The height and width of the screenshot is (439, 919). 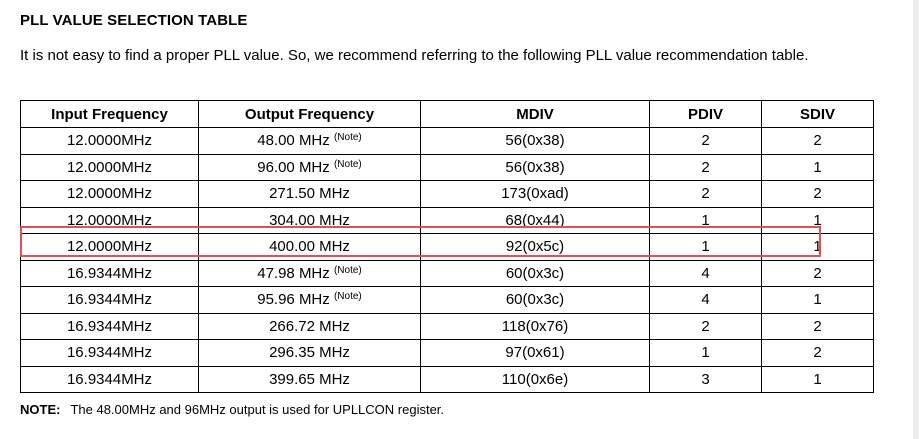 I want to click on output-frequency-value: 399.65 MHz, so click(x=309, y=379).